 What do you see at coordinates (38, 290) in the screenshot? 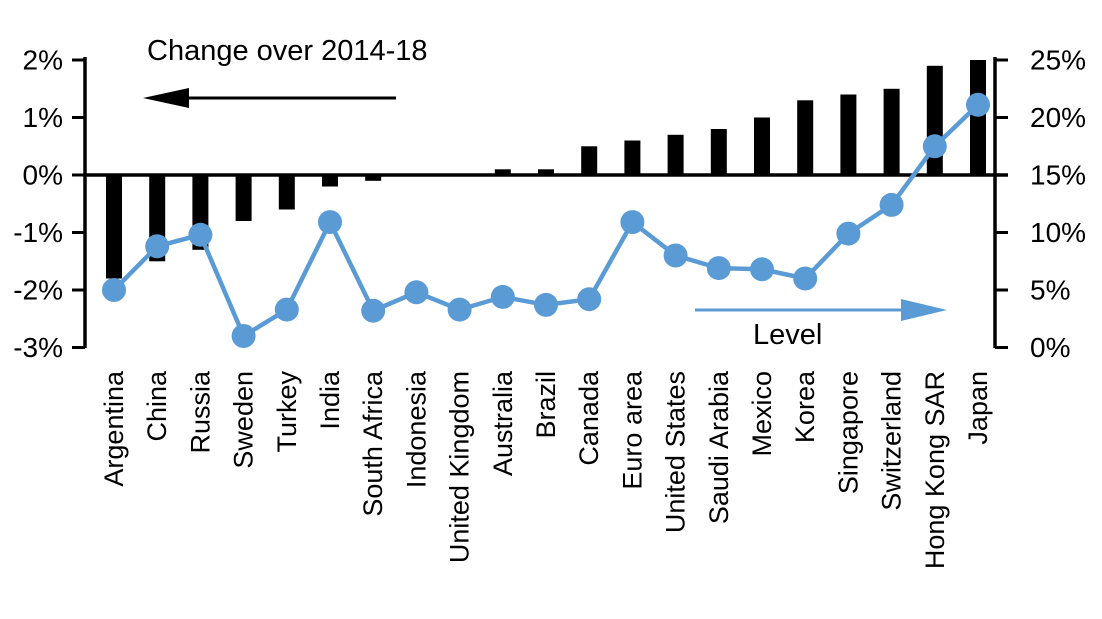
I see `left-axis-tick-label: -2%` at bounding box center [38, 290].